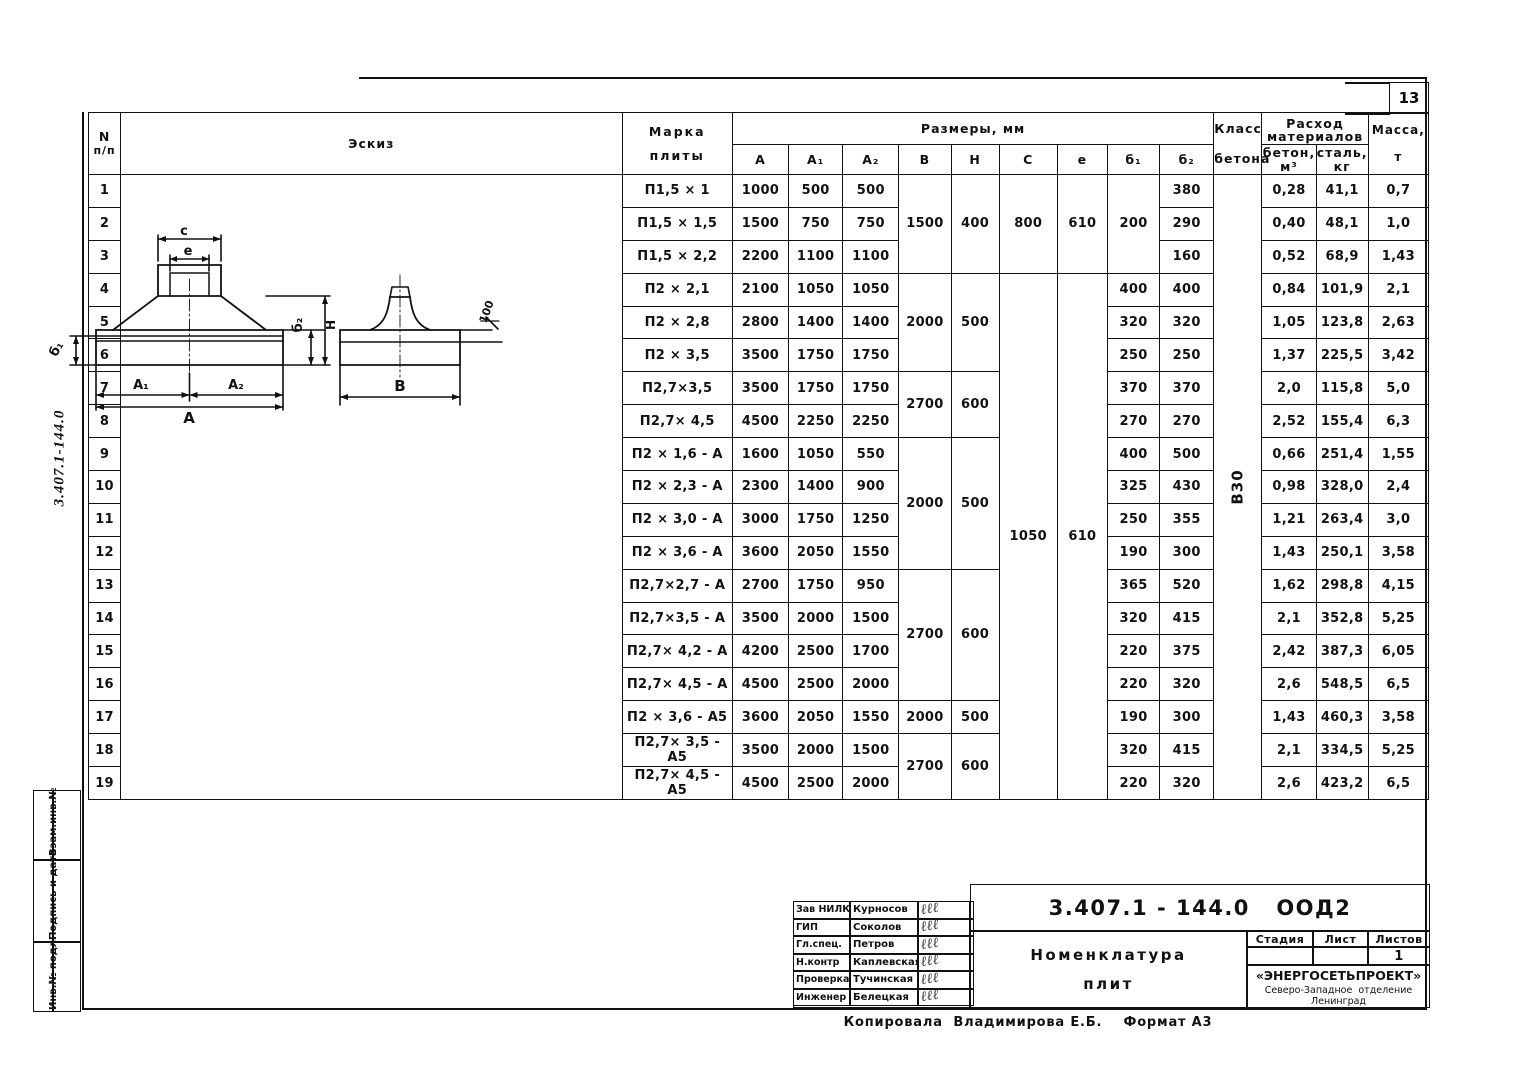  What do you see at coordinates (871, 651) in the screenshot?
I see `cell-A2: 1700` at bounding box center [871, 651].